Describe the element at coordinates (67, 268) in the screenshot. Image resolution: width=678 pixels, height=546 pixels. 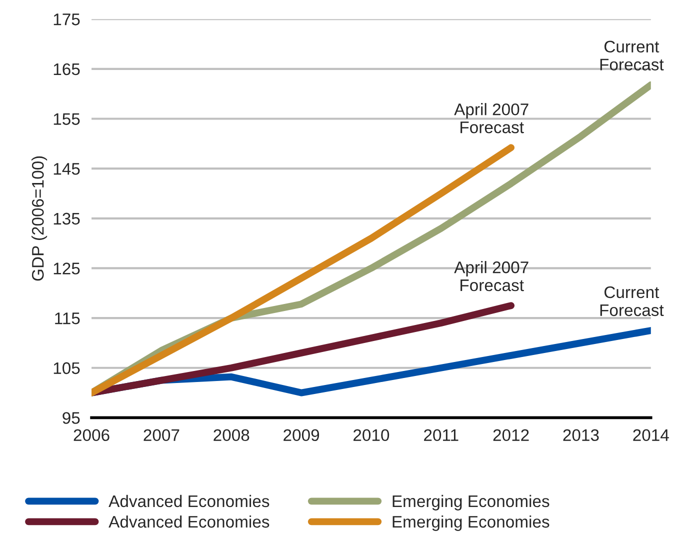
I see `y-tick-label: 125` at that location.